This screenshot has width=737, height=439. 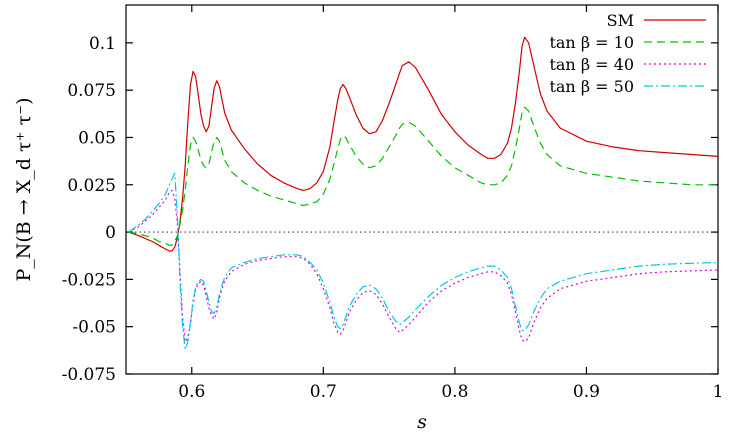 What do you see at coordinates (191, 392) in the screenshot?
I see `x-tick-label: 0.6` at bounding box center [191, 392].